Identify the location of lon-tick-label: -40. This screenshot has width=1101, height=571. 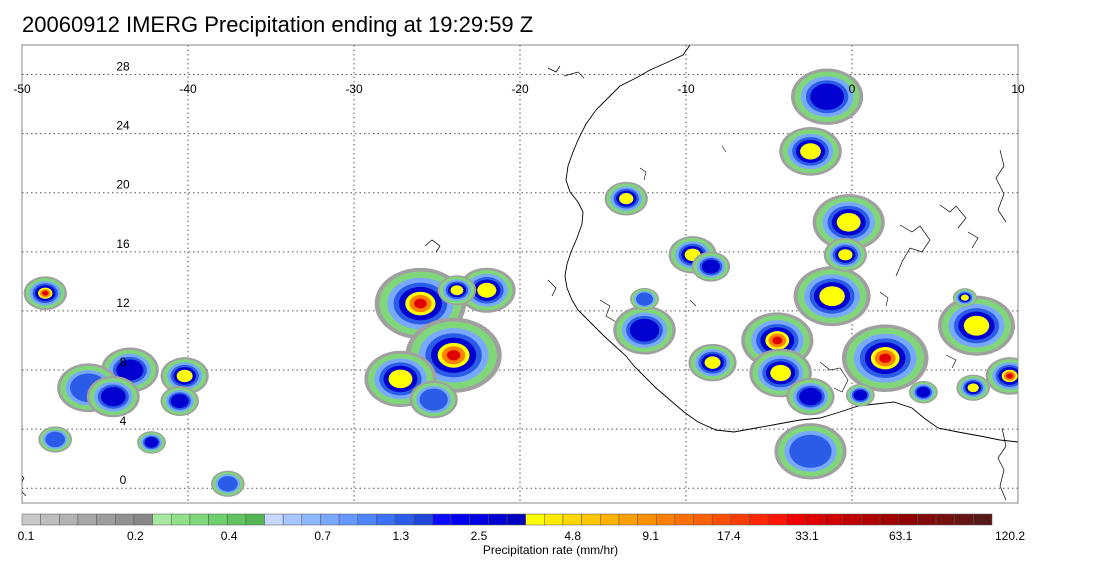
(188, 89).